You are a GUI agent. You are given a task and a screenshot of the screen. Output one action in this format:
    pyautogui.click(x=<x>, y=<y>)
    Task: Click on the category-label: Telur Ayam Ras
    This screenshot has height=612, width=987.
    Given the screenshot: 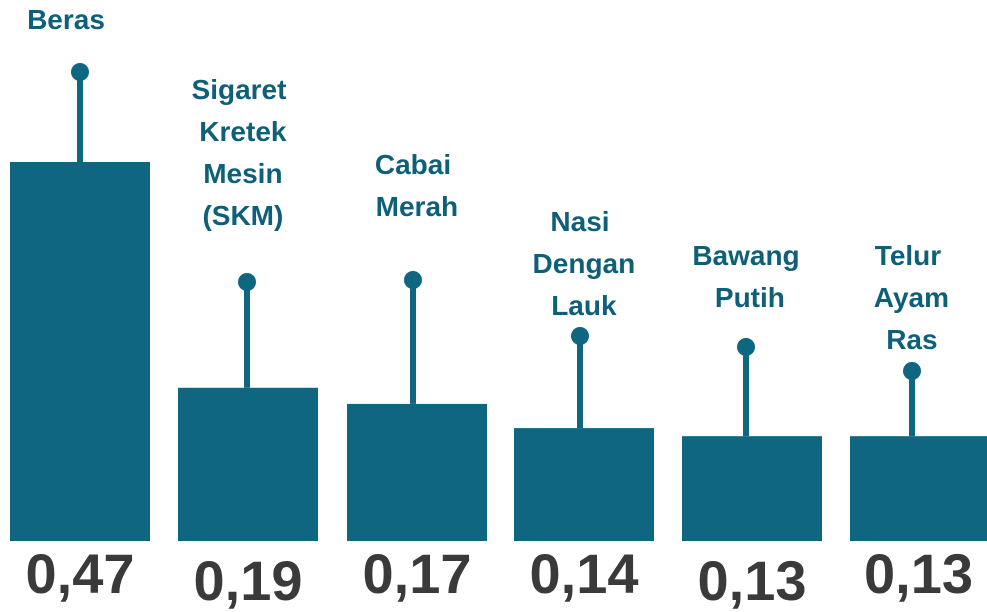 What is the action you would take?
    pyautogui.click(x=908, y=297)
    